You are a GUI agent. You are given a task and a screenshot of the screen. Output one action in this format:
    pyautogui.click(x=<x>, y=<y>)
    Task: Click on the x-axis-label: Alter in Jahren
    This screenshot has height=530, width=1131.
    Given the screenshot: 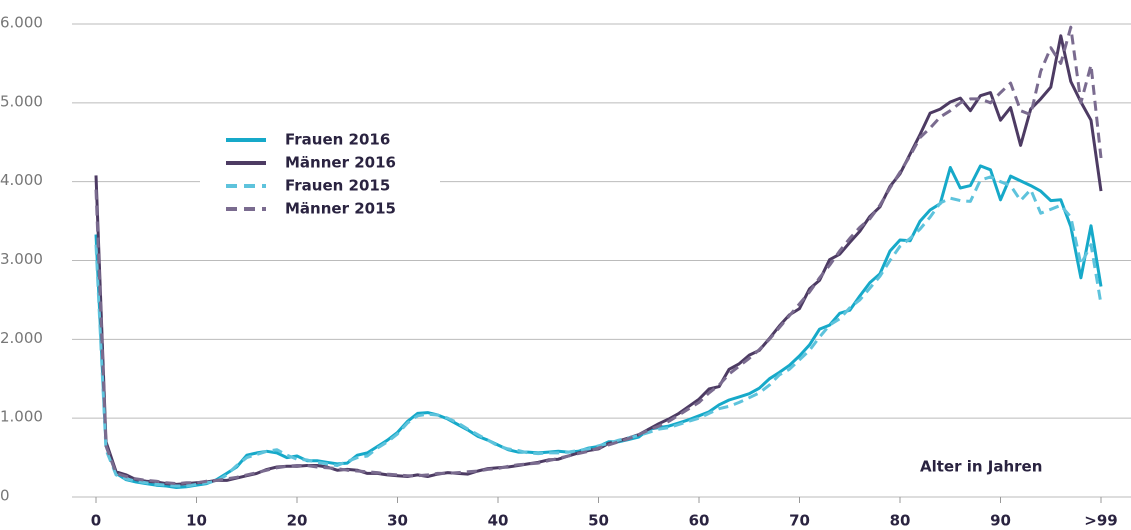 What is the action you would take?
    pyautogui.click(x=981, y=467)
    